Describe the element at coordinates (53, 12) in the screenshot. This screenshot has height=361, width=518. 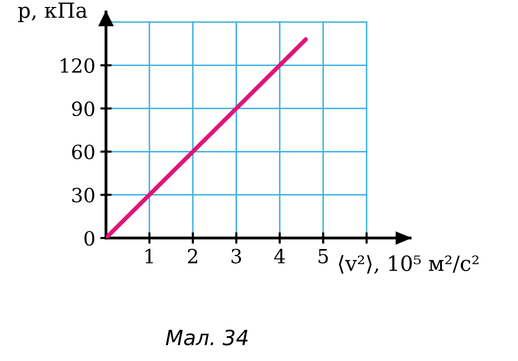
I see `y-axis-title: p, кПа` at that location.